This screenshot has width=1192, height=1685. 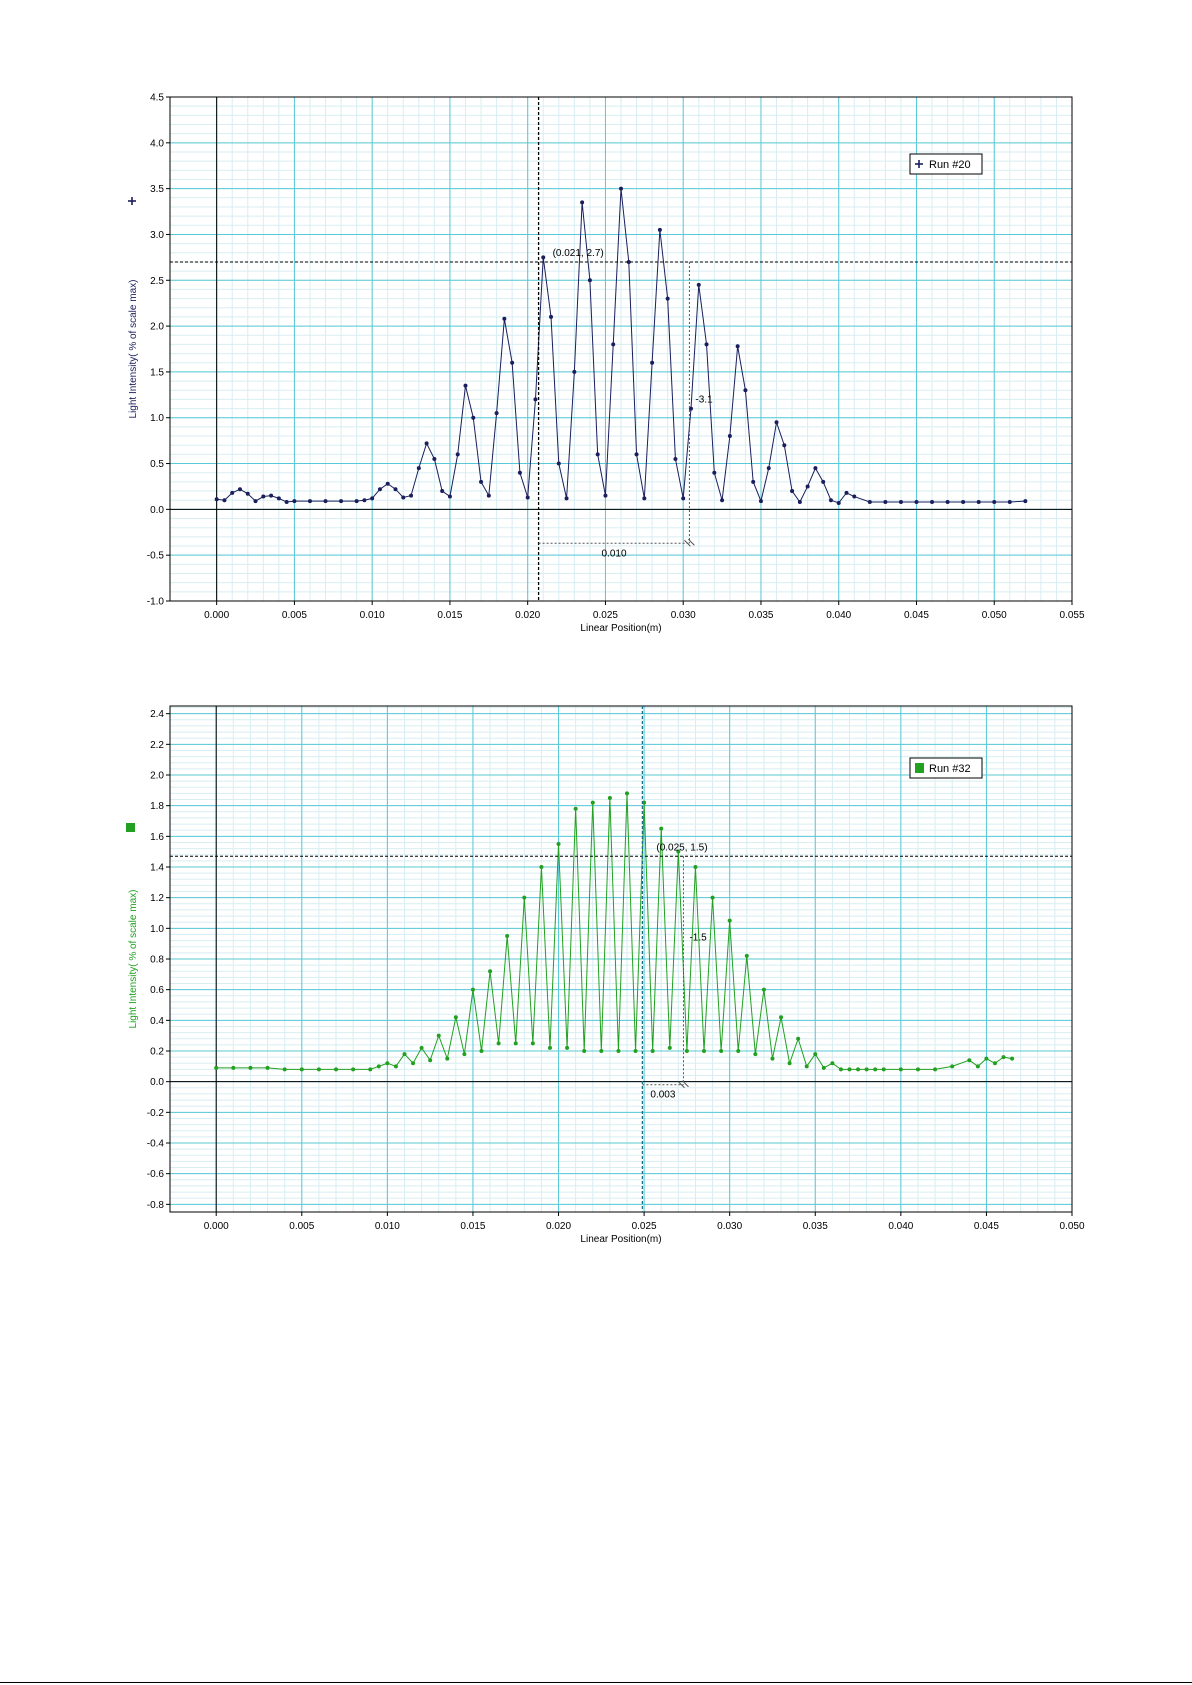 I want to click on series-points, so click(x=621, y=345).